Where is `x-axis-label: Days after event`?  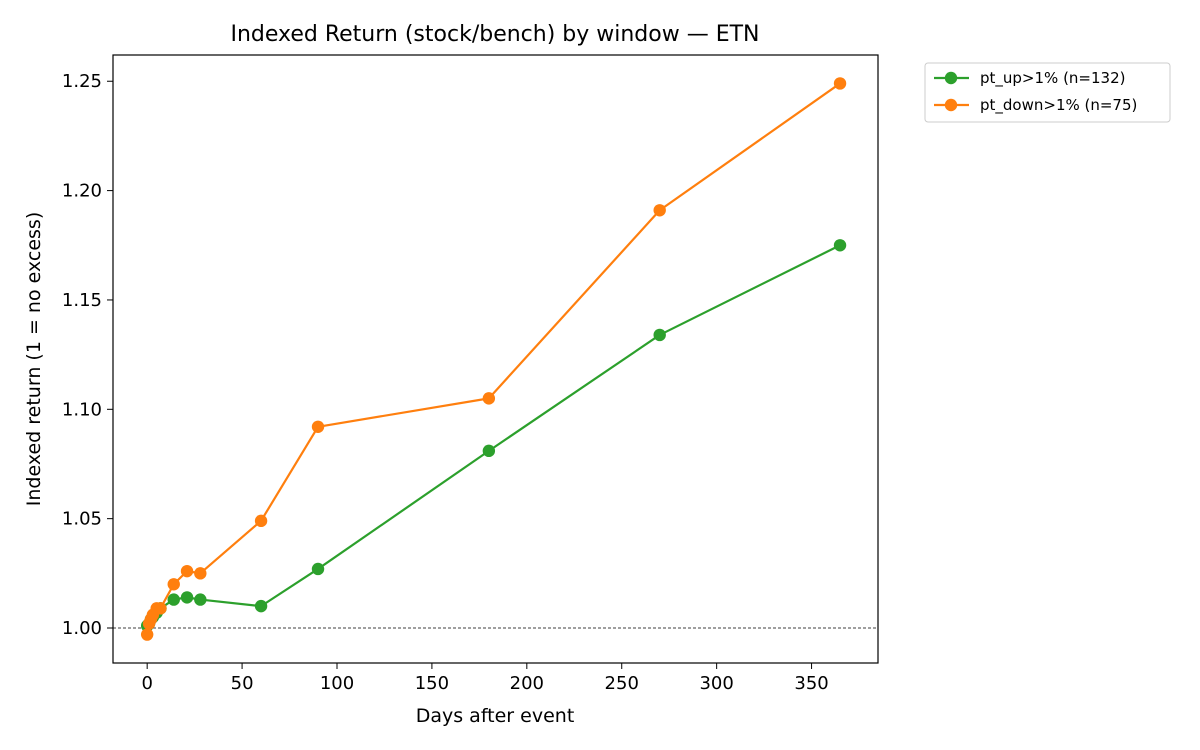
x-axis-label: Days after event is located at coordinates (495, 716).